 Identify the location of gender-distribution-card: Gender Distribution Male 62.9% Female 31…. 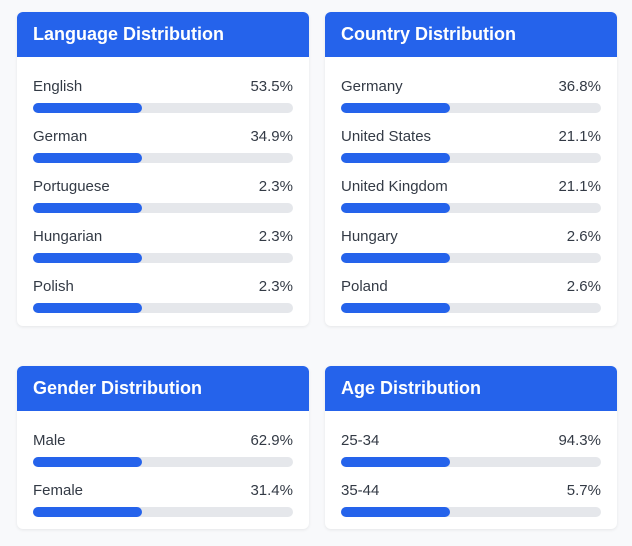
(163, 447).